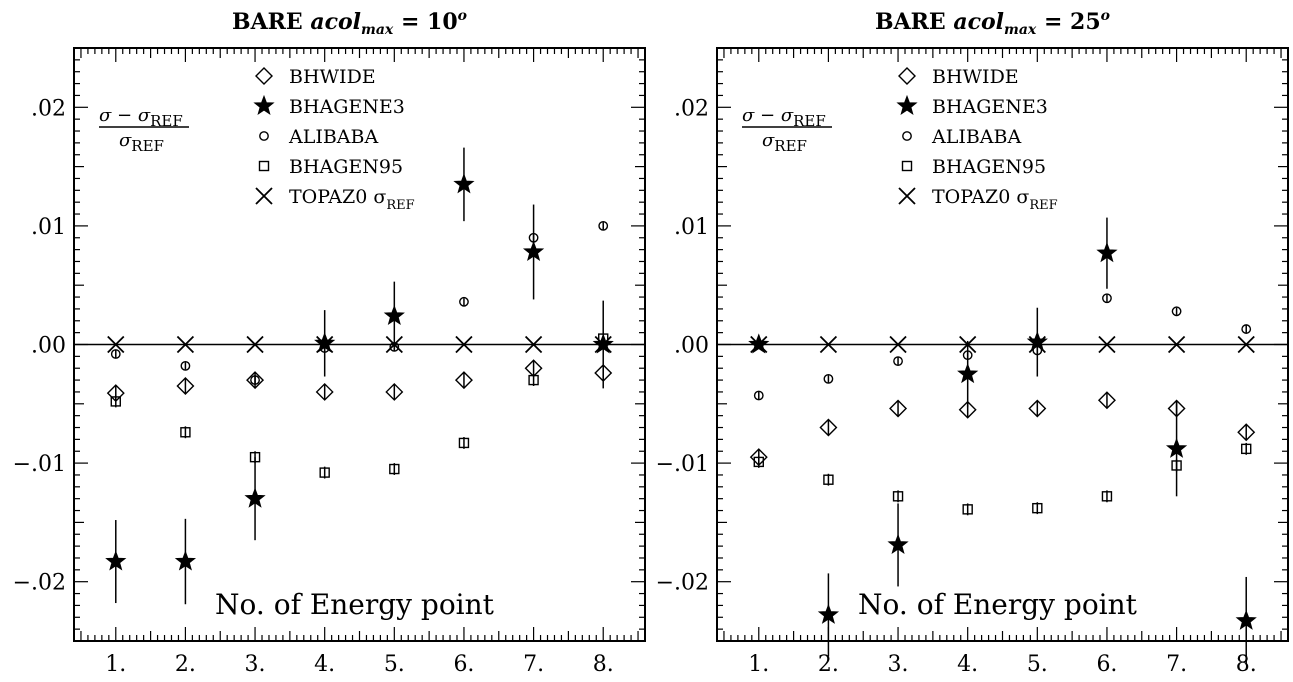  I want to click on chart-title: BARE acolmax = 25o, so click(992, 23).